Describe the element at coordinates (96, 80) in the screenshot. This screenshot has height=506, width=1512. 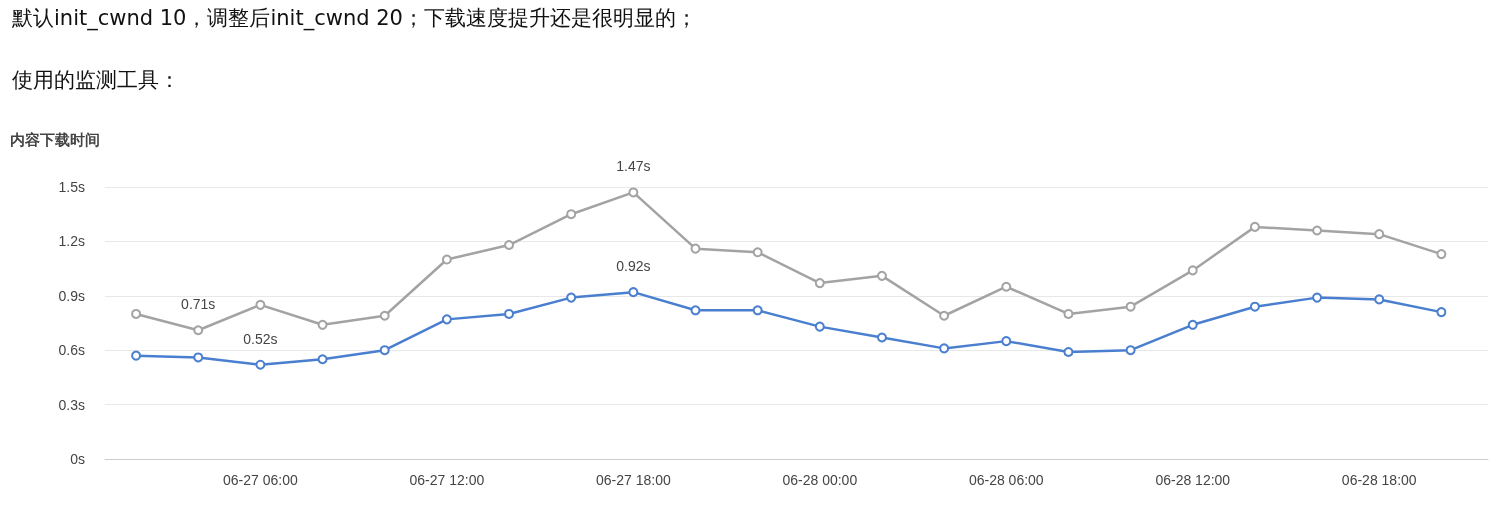
I see `text: 使用的监测工具：` at that location.